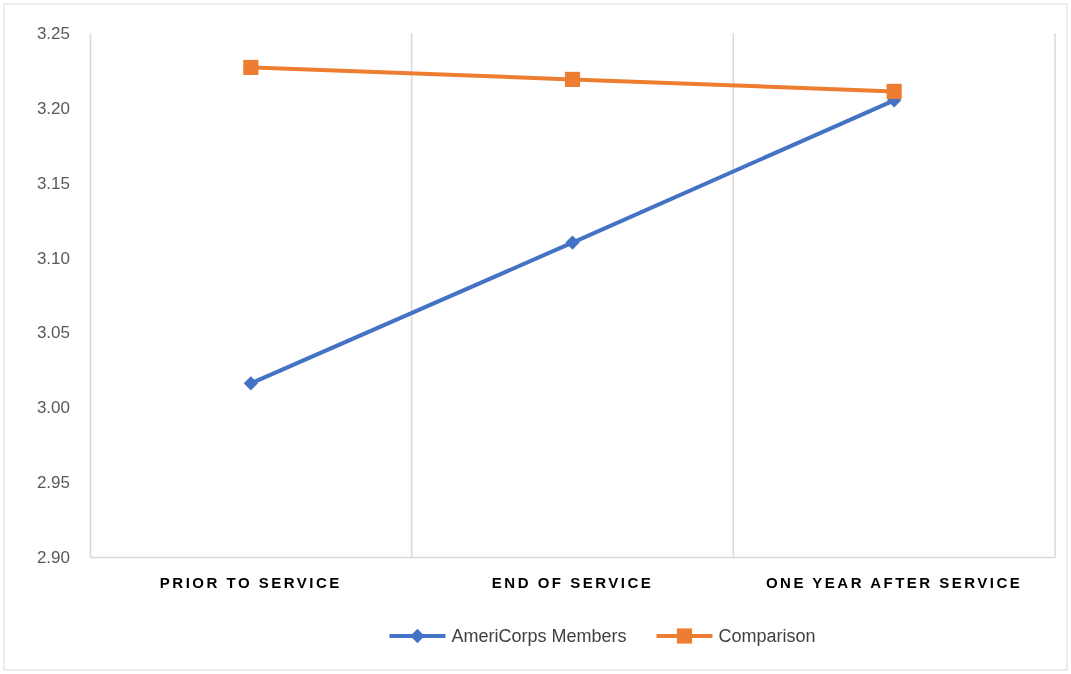 Image resolution: width=1071 pixels, height=674 pixels. What do you see at coordinates (53, 408) in the screenshot?
I see `y-tick-label: 3.00` at bounding box center [53, 408].